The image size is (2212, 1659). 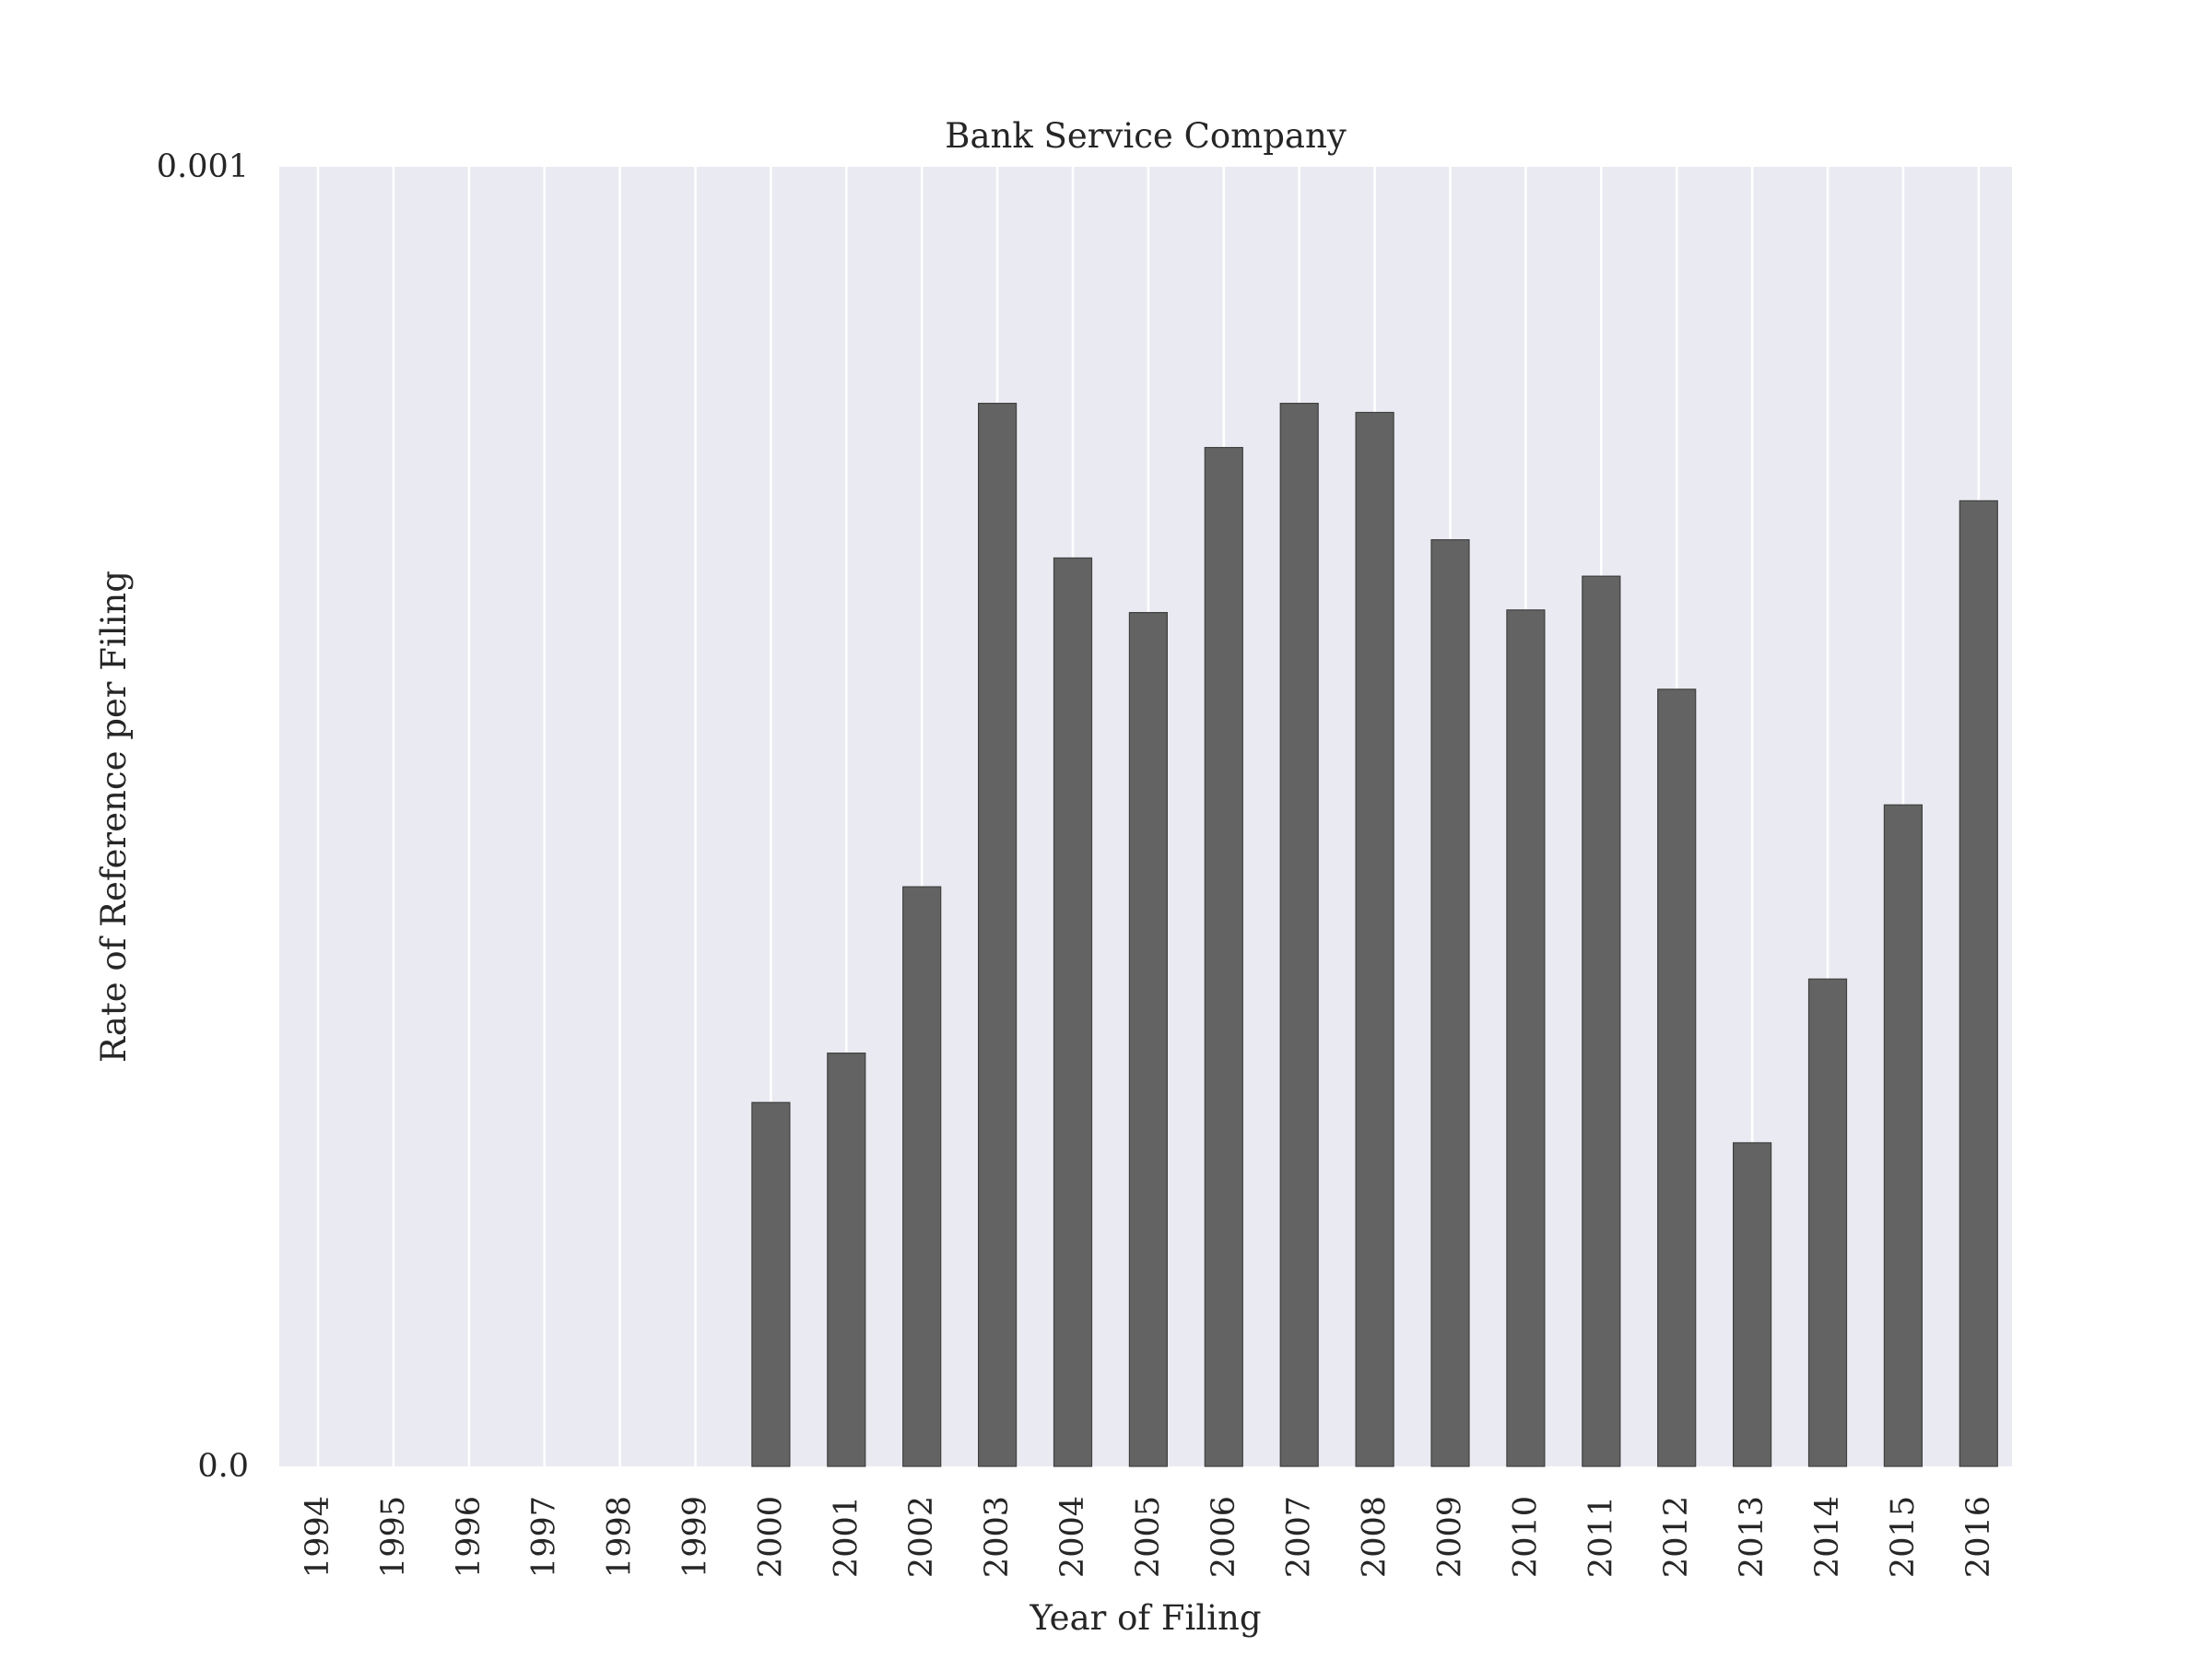 I want to click on x-tick-label-1994: 1994, so click(x=318, y=1537).